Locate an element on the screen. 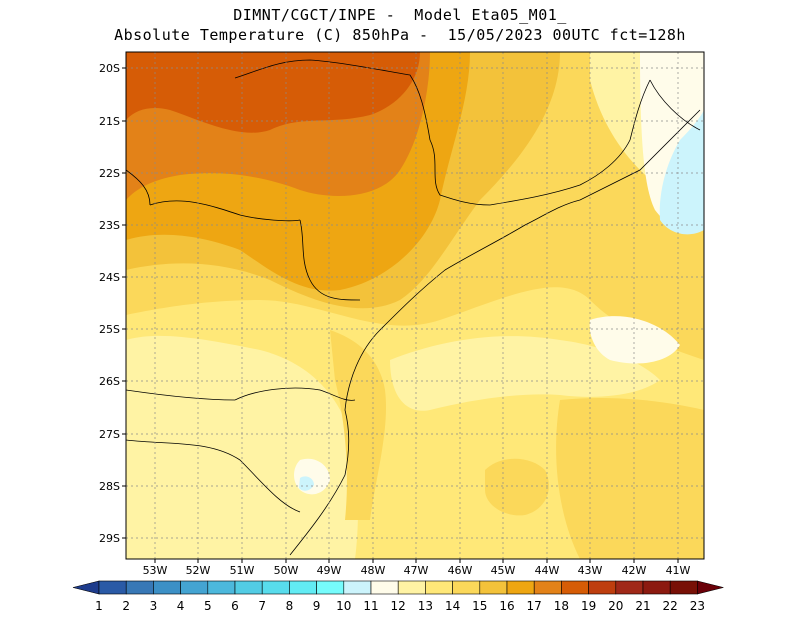  lon-label-43W: 43W is located at coordinates (590, 570).